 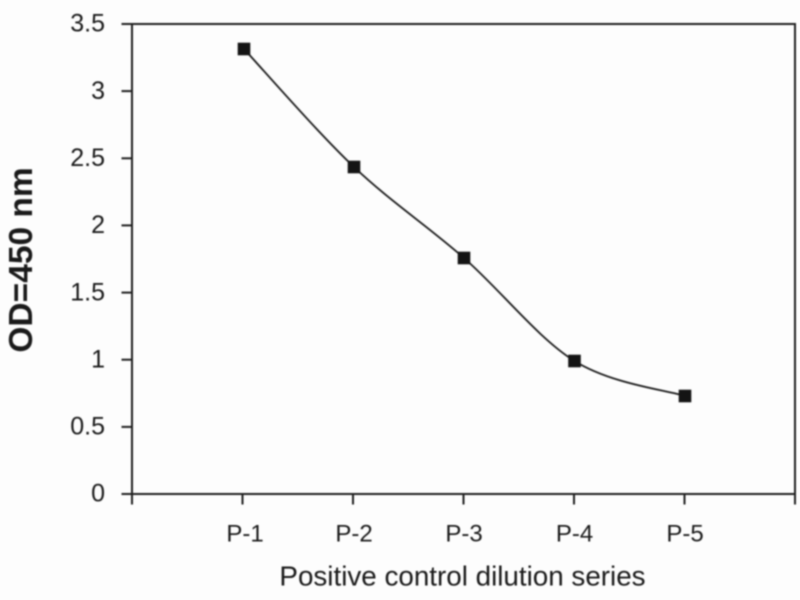 I want to click on svg-text:Positive control dilution seri: Positive control dilution series, so click(x=462, y=576).